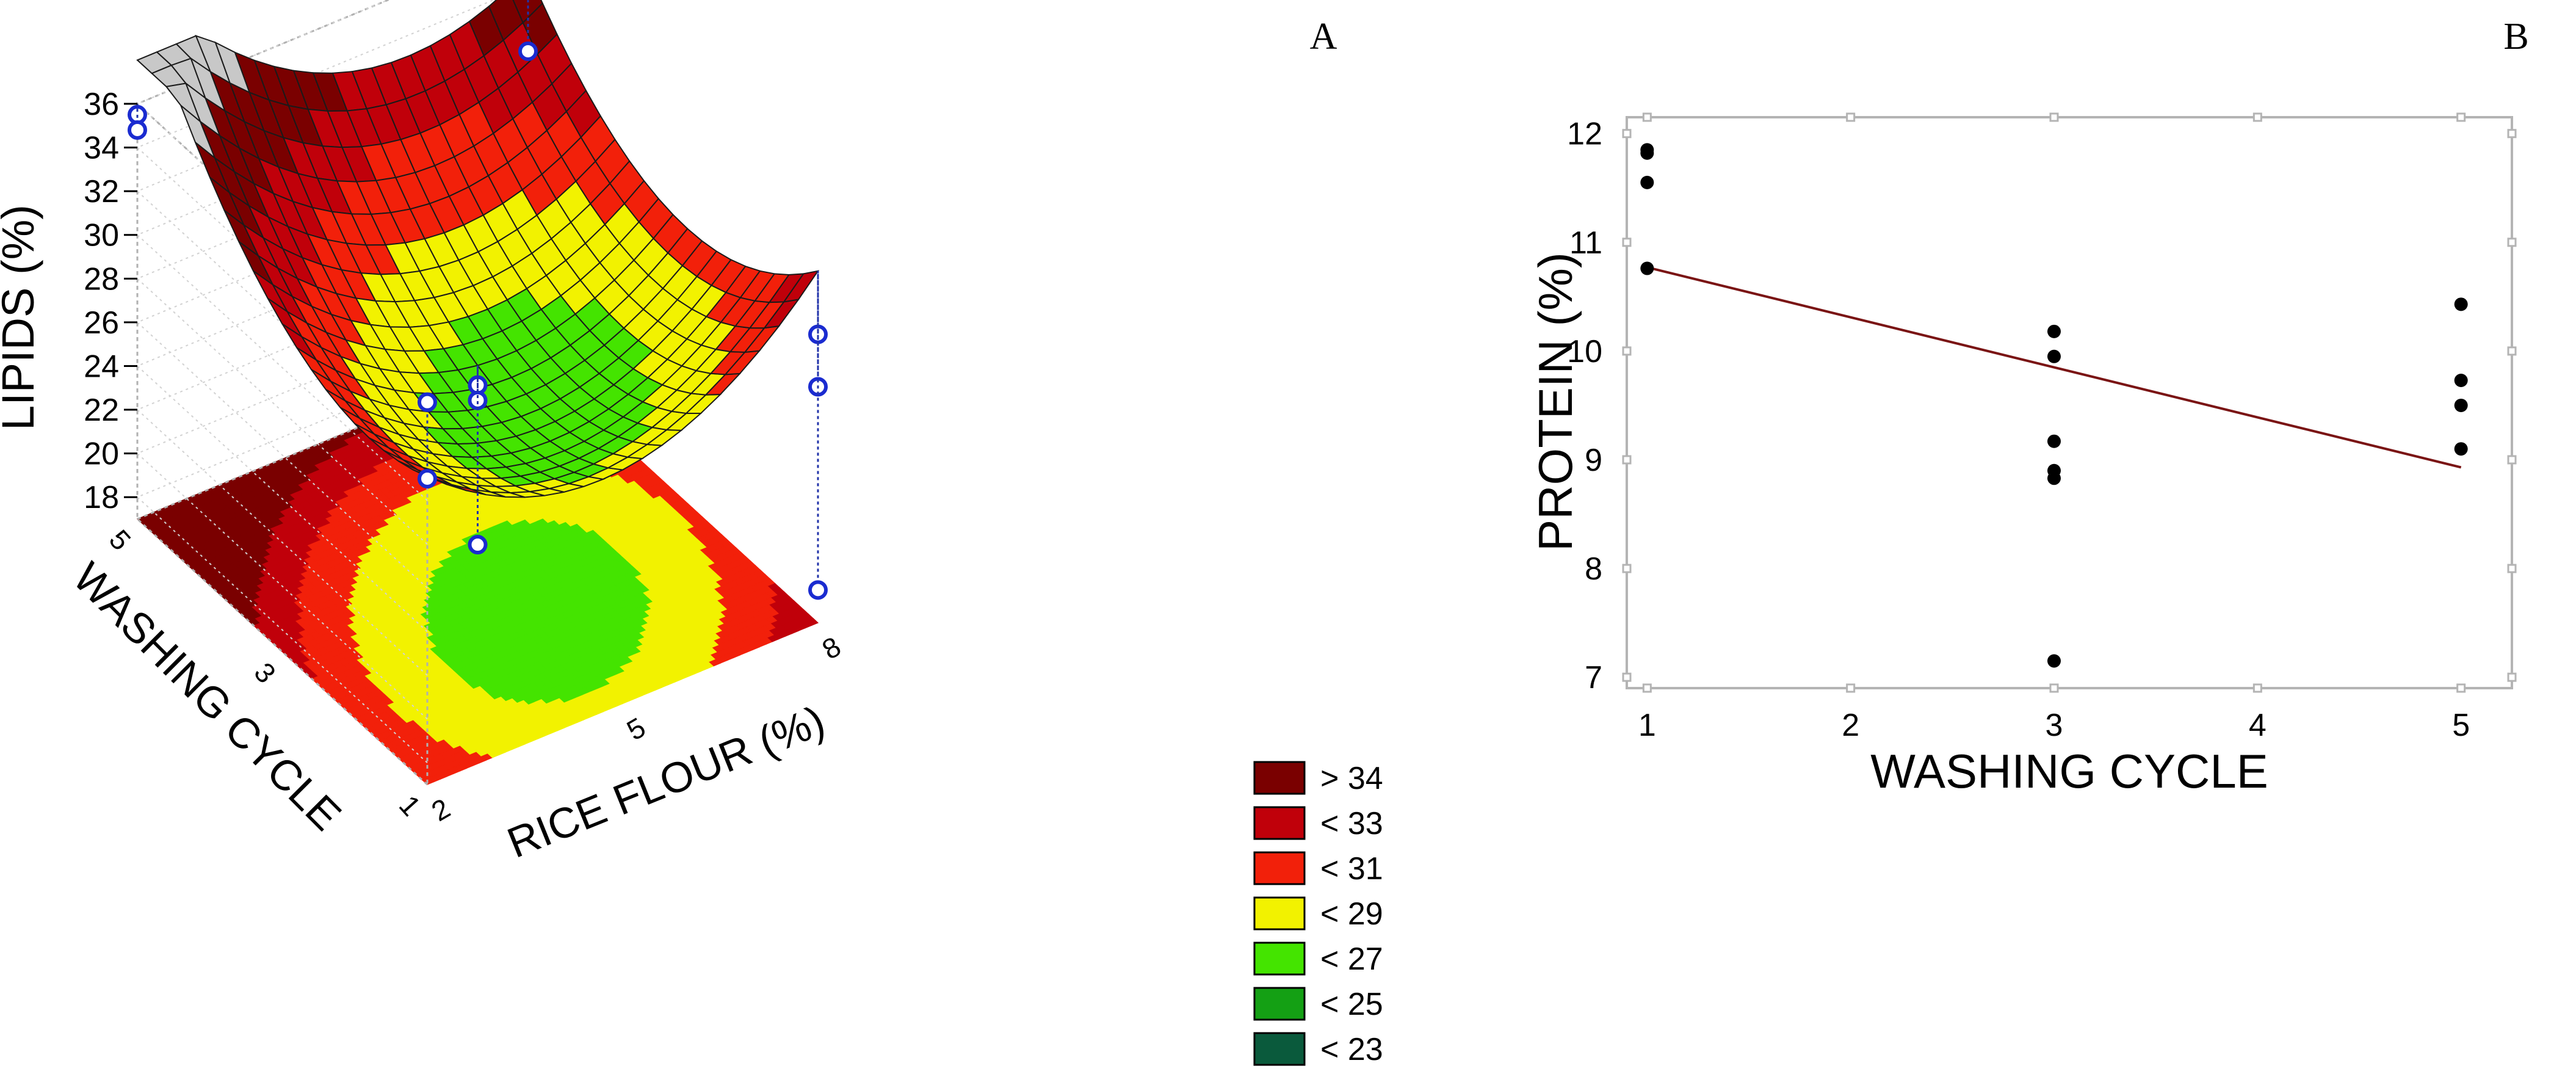 This screenshot has height=1074, width=2576. I want to click on y-tick-label: 10, so click(1584, 351).